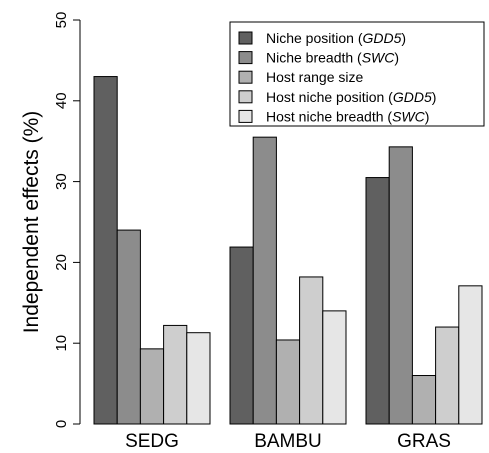 Image resolution: width=489 pixels, height=453 pixels. I want to click on legend-entry: Niche breadth (SWC), so click(332, 58).